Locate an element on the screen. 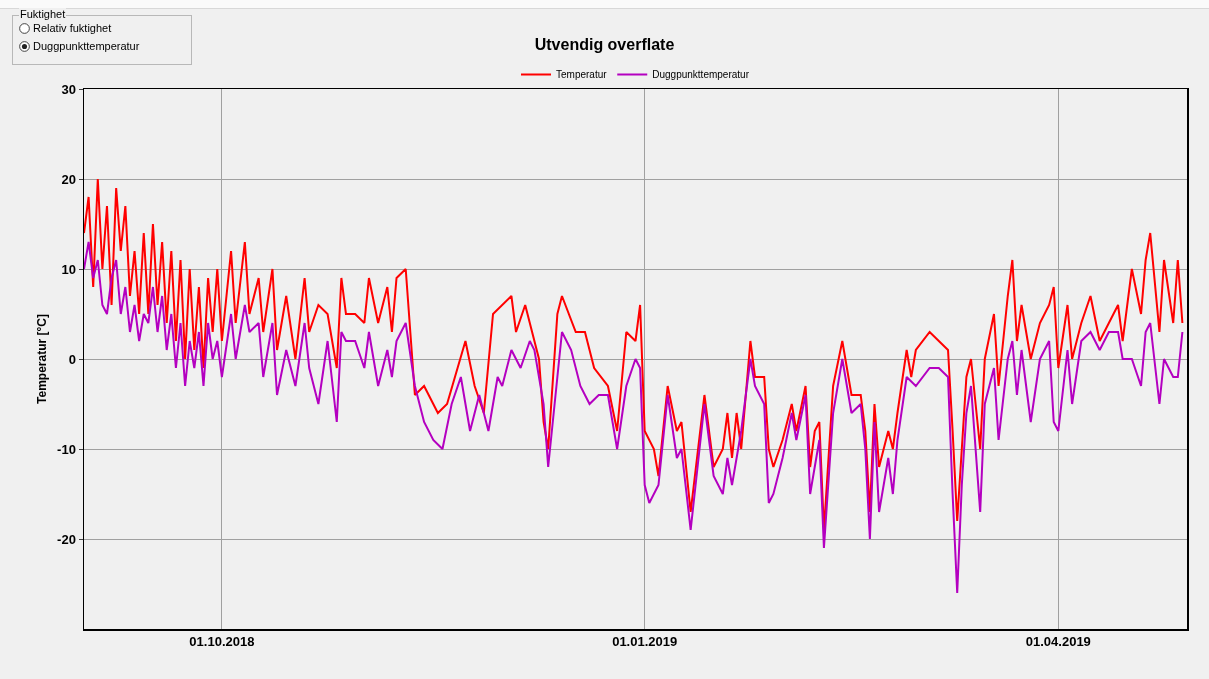 Image resolution: width=1209 pixels, height=679 pixels. text: Duggpunkttemperatur is located at coordinates (86, 46).